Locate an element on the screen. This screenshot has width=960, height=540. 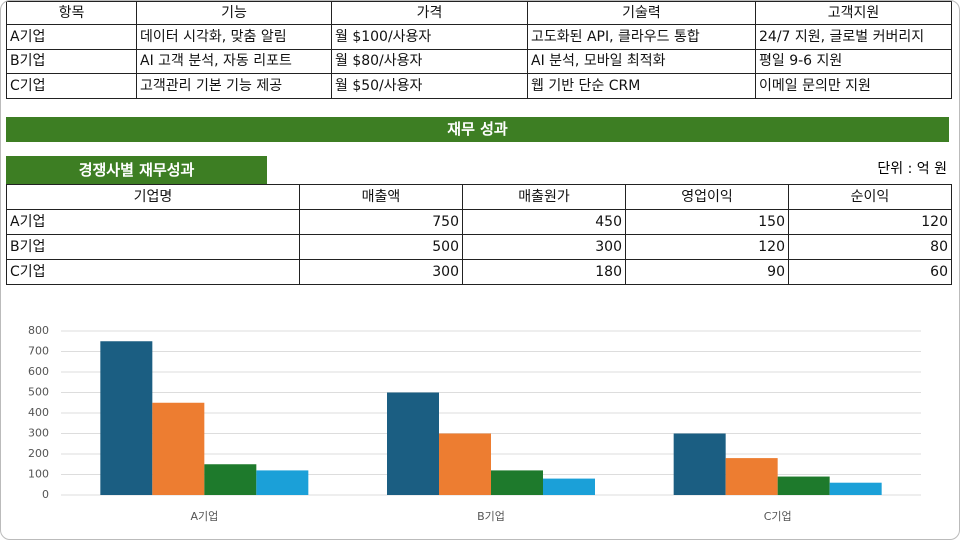
cell: 이메일 문의만 지원 is located at coordinates (853, 86).